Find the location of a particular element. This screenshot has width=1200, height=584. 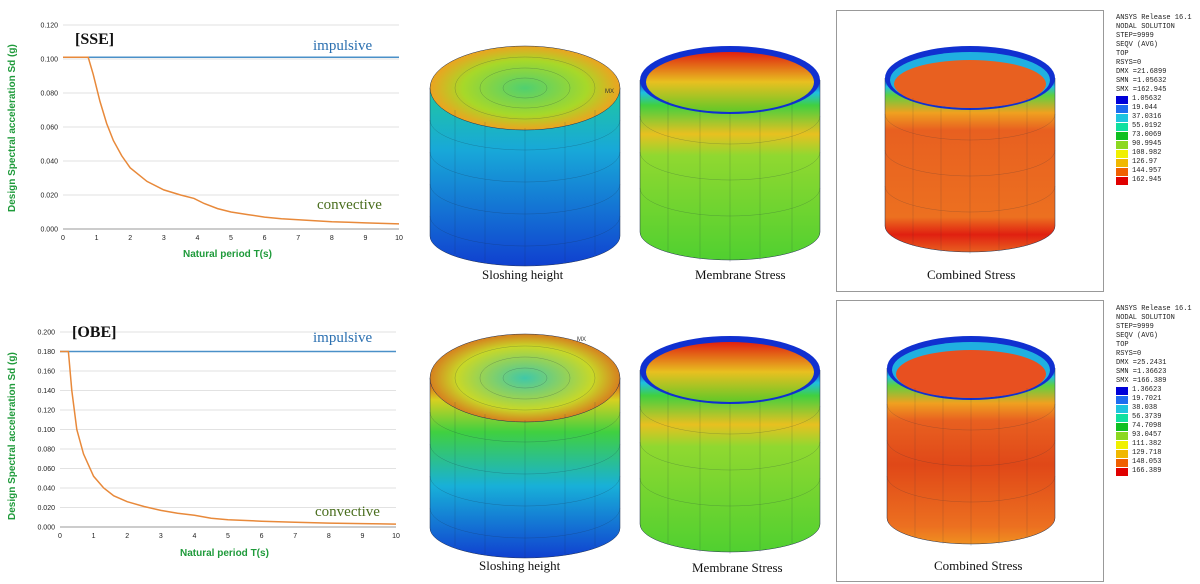

legend-value: 90.9945 is located at coordinates (1147, 144).